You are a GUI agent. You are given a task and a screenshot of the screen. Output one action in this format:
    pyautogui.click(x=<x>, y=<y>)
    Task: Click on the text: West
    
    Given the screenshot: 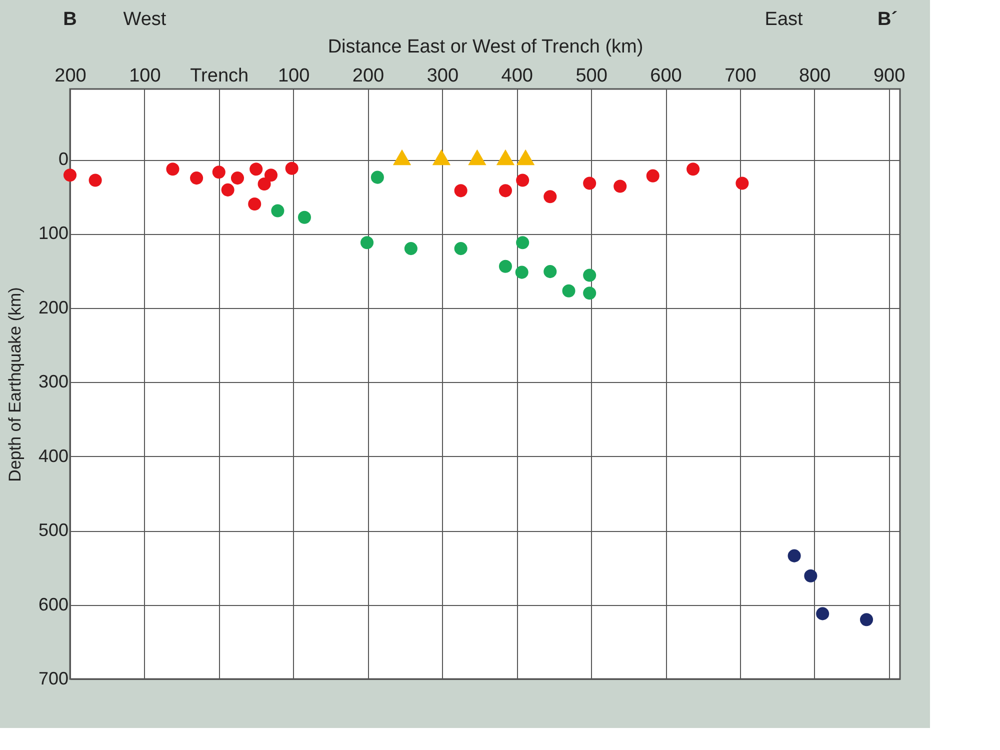 What is the action you would take?
    pyautogui.click(x=145, y=19)
    